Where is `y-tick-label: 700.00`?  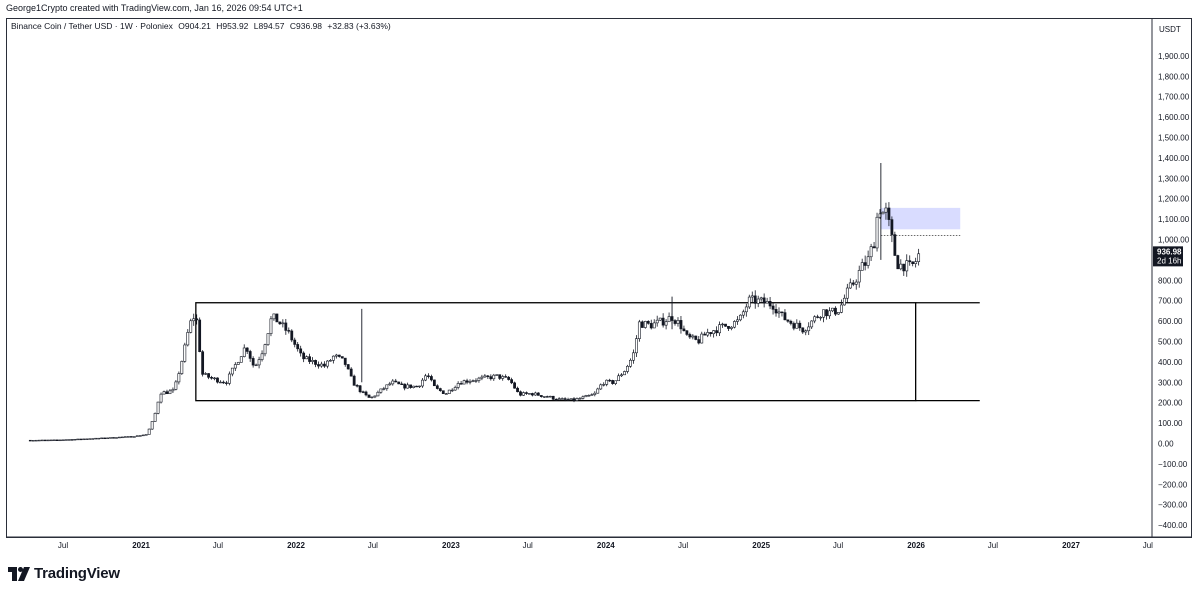
y-tick-label: 700.00 is located at coordinates (1170, 301).